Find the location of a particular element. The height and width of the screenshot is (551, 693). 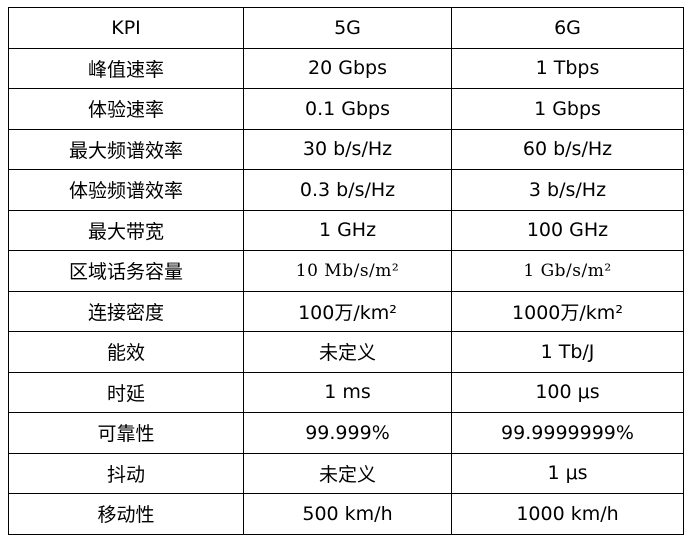

6g-cell: 60 b/s/Hz is located at coordinates (567, 149).